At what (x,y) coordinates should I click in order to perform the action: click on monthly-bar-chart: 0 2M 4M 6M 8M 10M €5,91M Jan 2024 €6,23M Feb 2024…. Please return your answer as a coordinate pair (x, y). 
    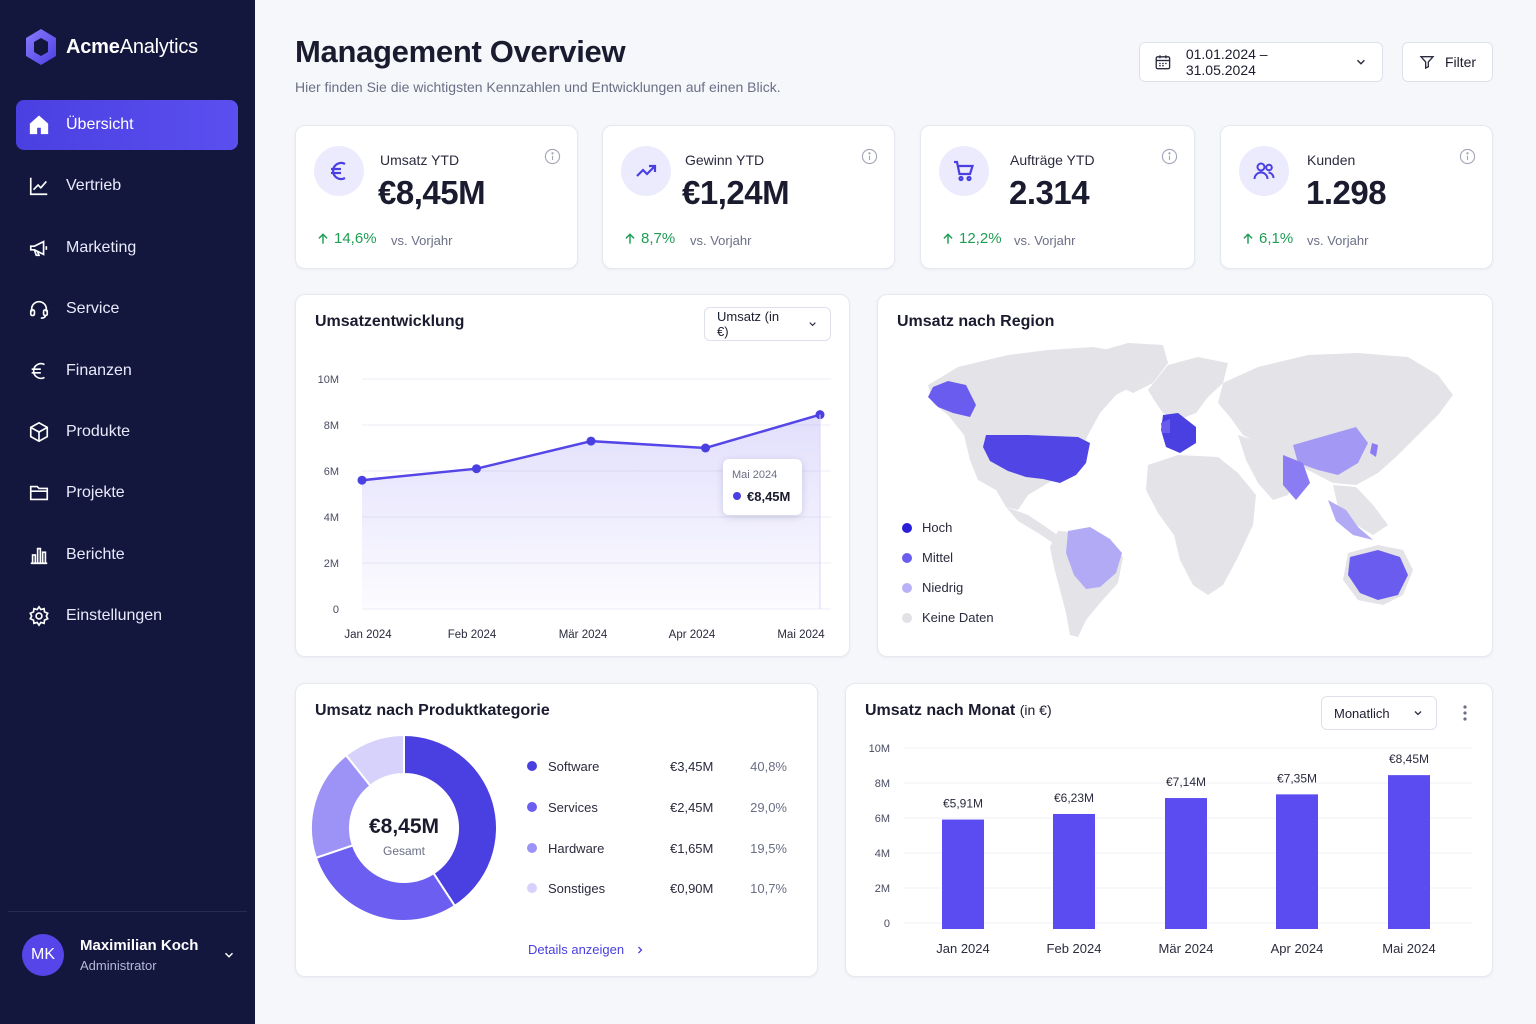
    Looking at the image, I should click on (1170, 849).